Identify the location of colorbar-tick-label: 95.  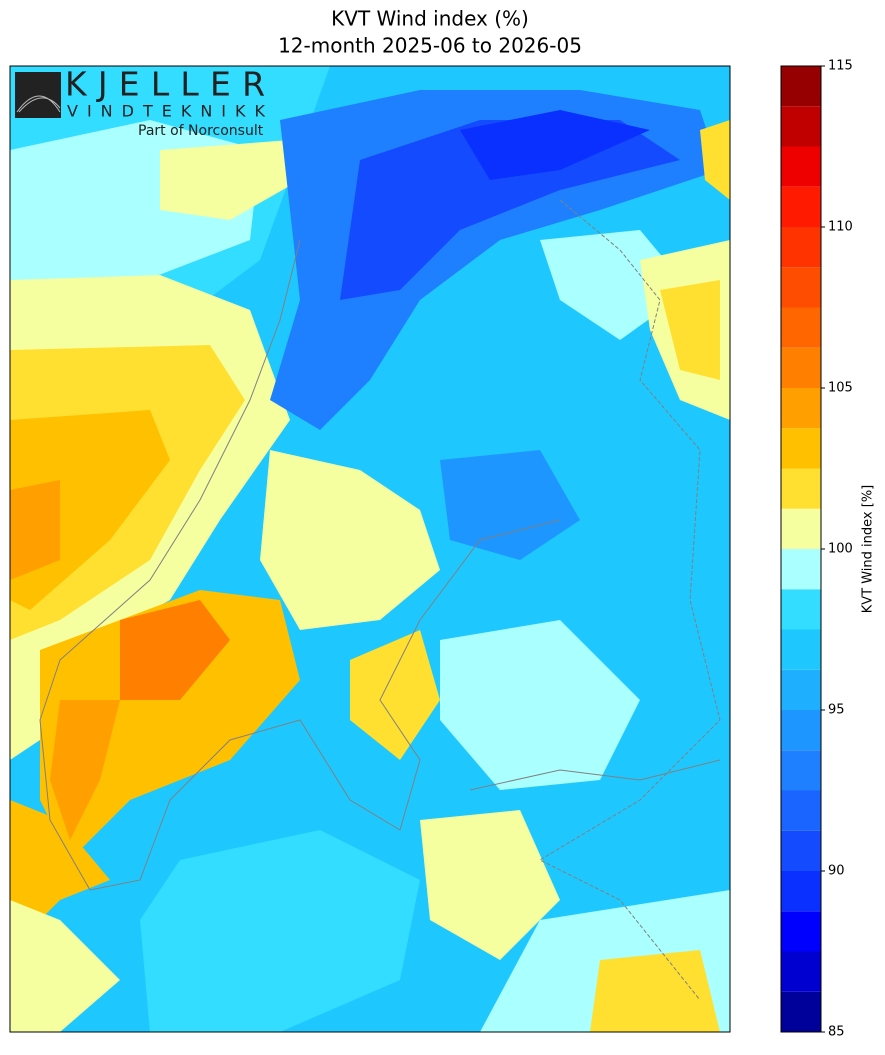
(836, 710).